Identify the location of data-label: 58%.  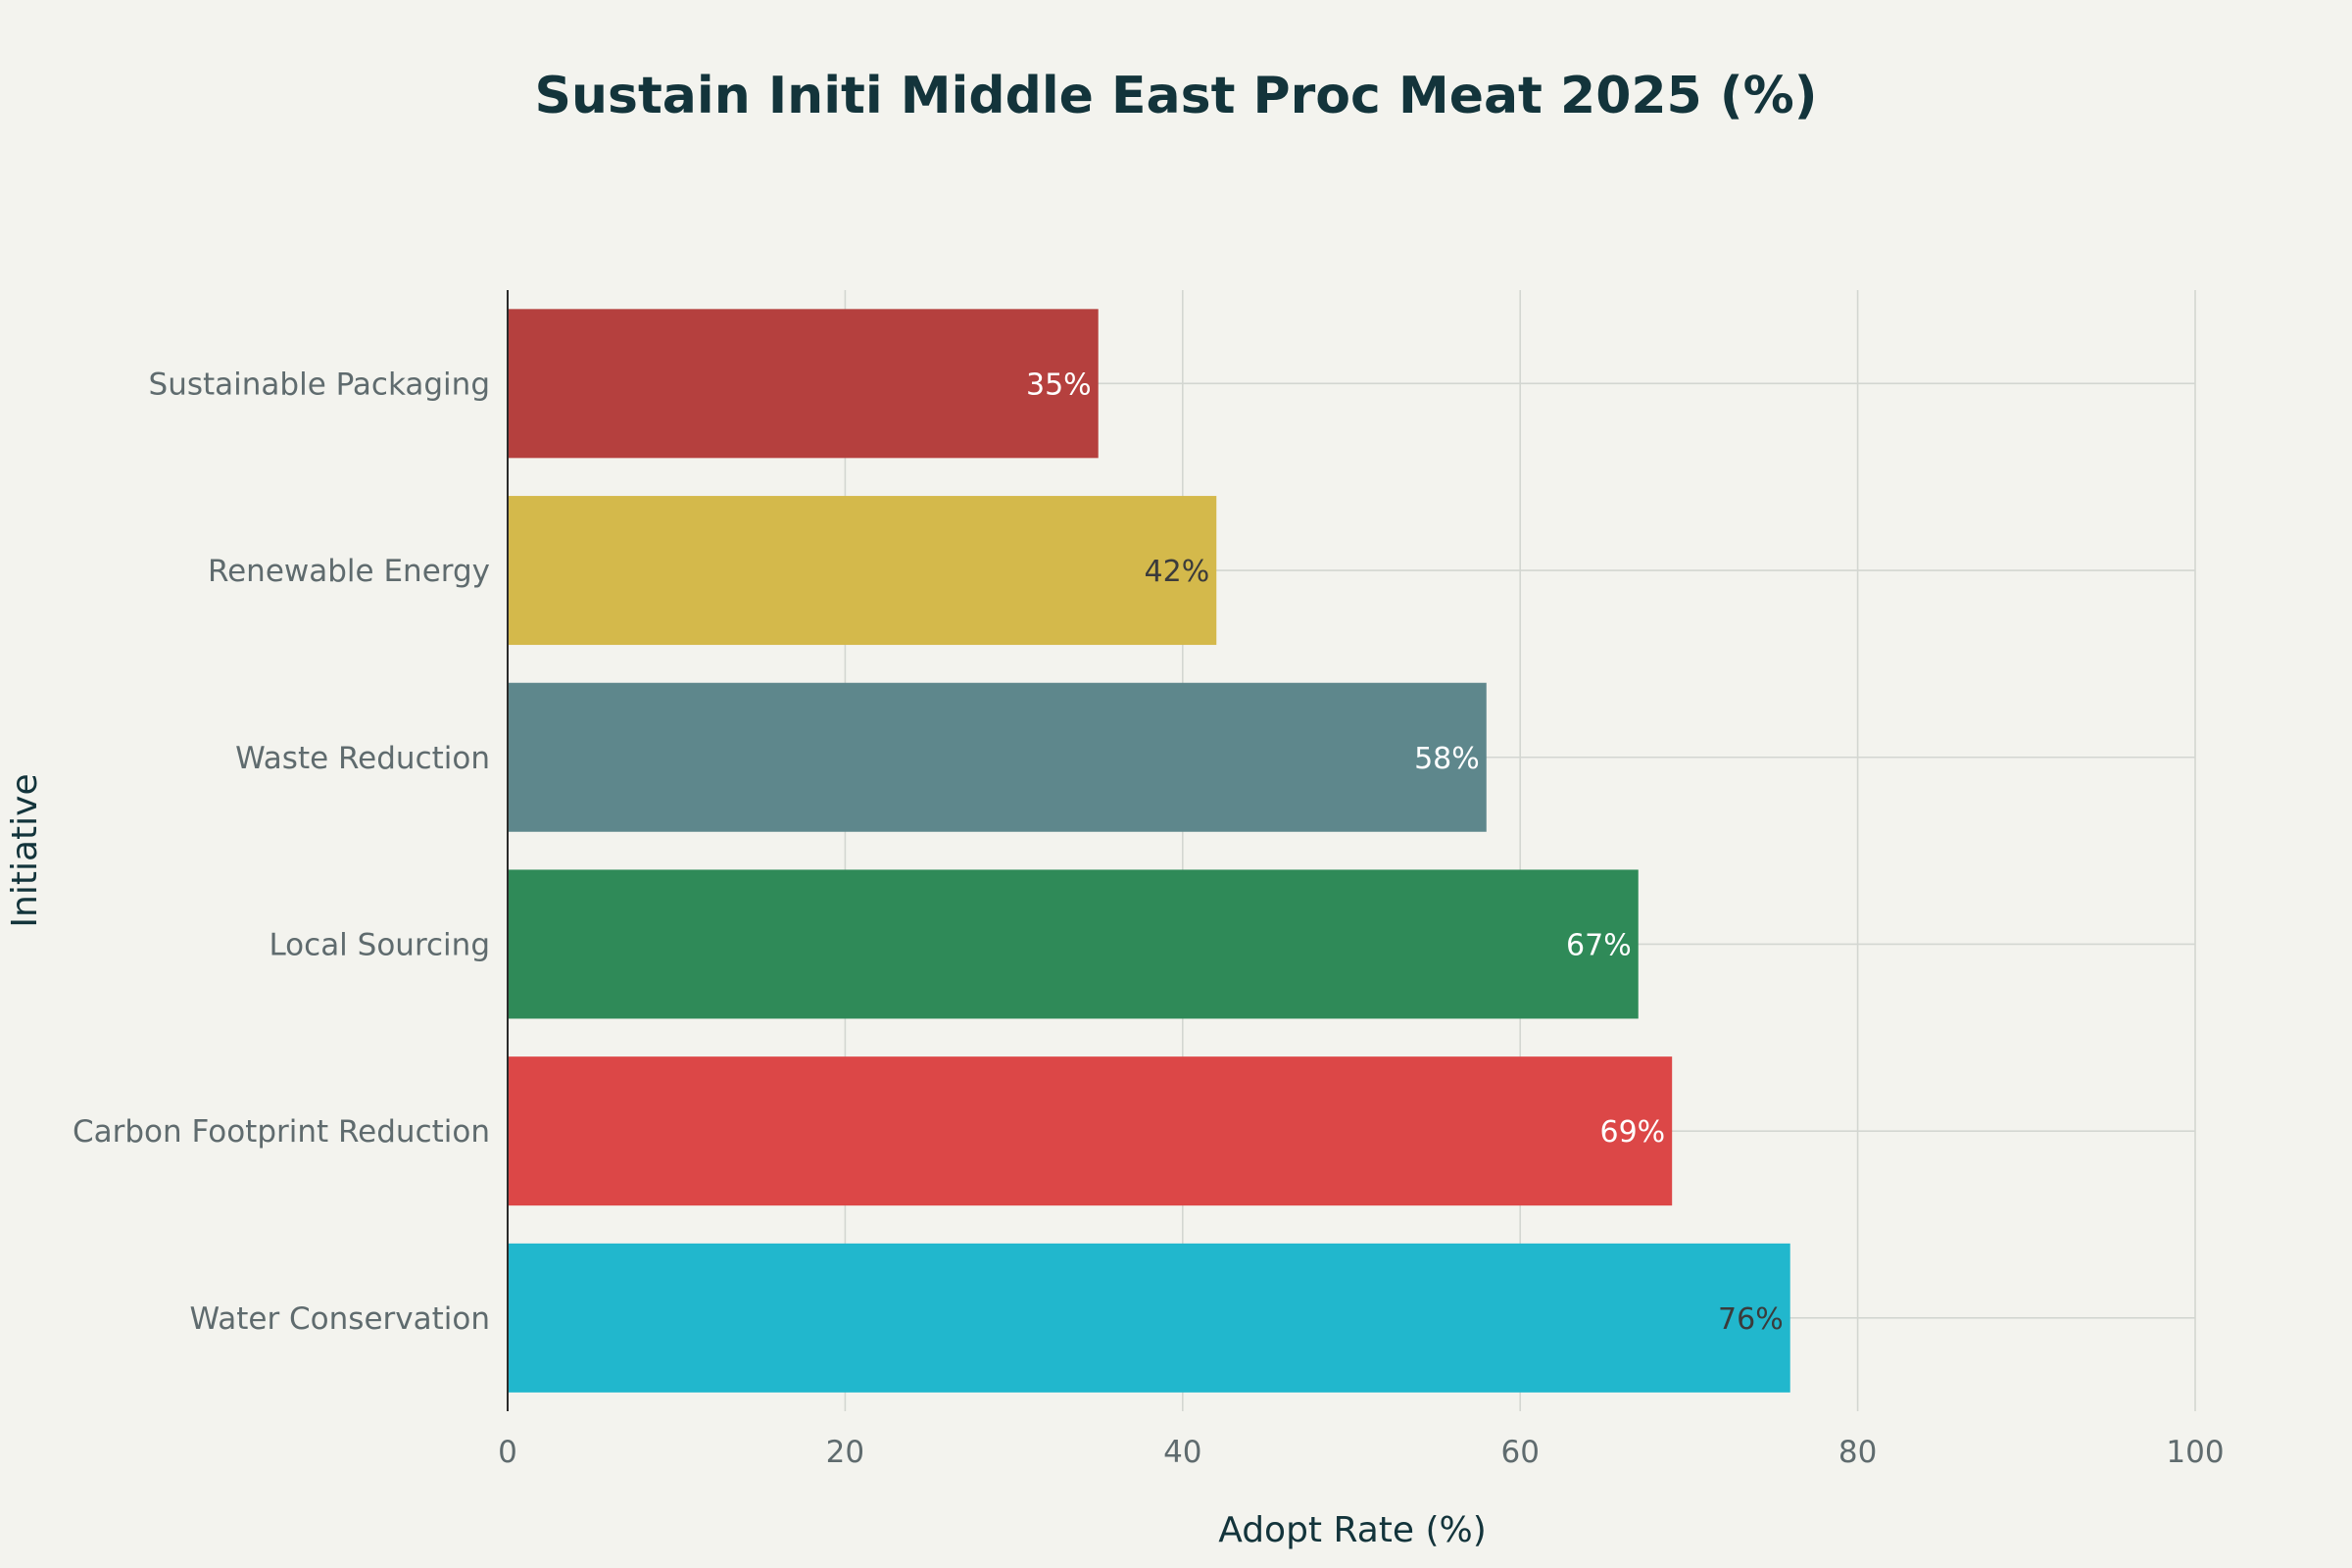
(1447, 759).